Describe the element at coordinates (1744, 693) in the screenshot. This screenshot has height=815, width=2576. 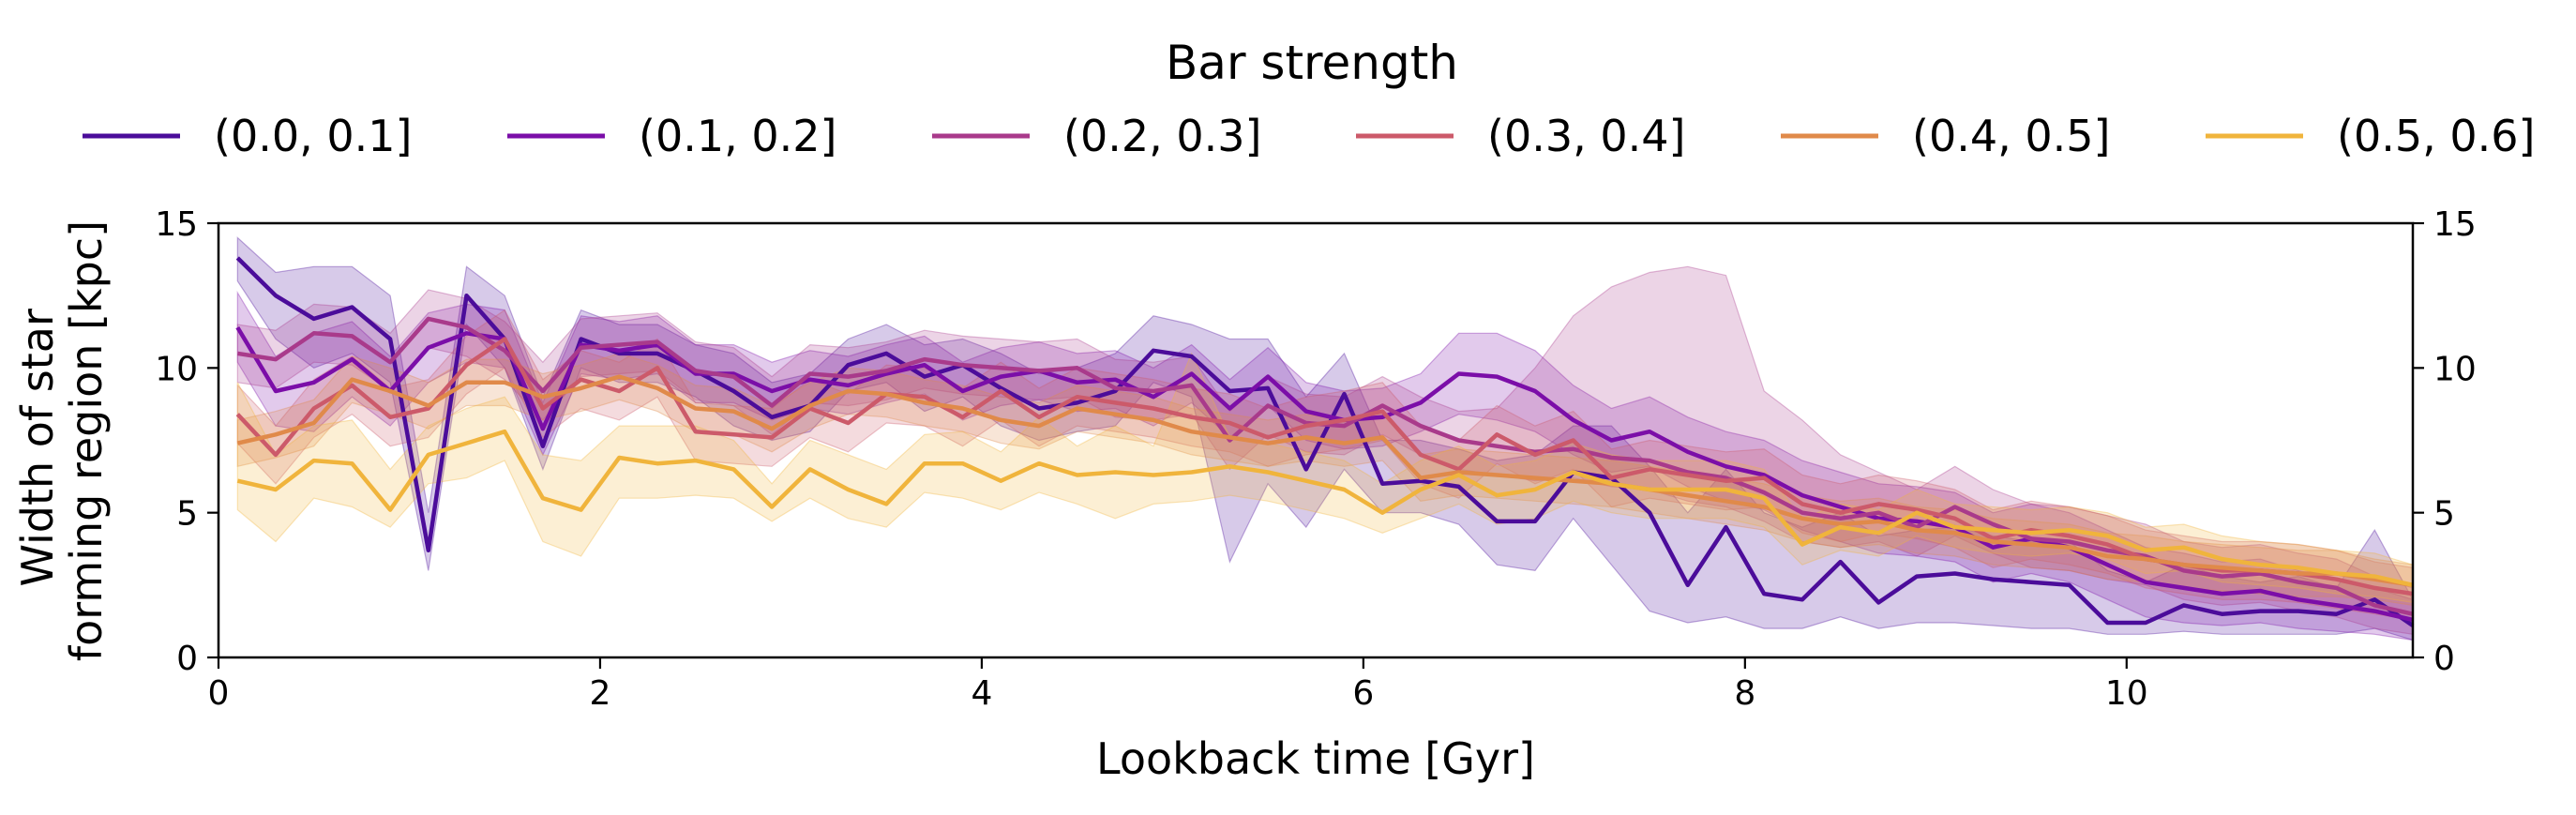
I see `x-tick-label-4: 8` at that location.